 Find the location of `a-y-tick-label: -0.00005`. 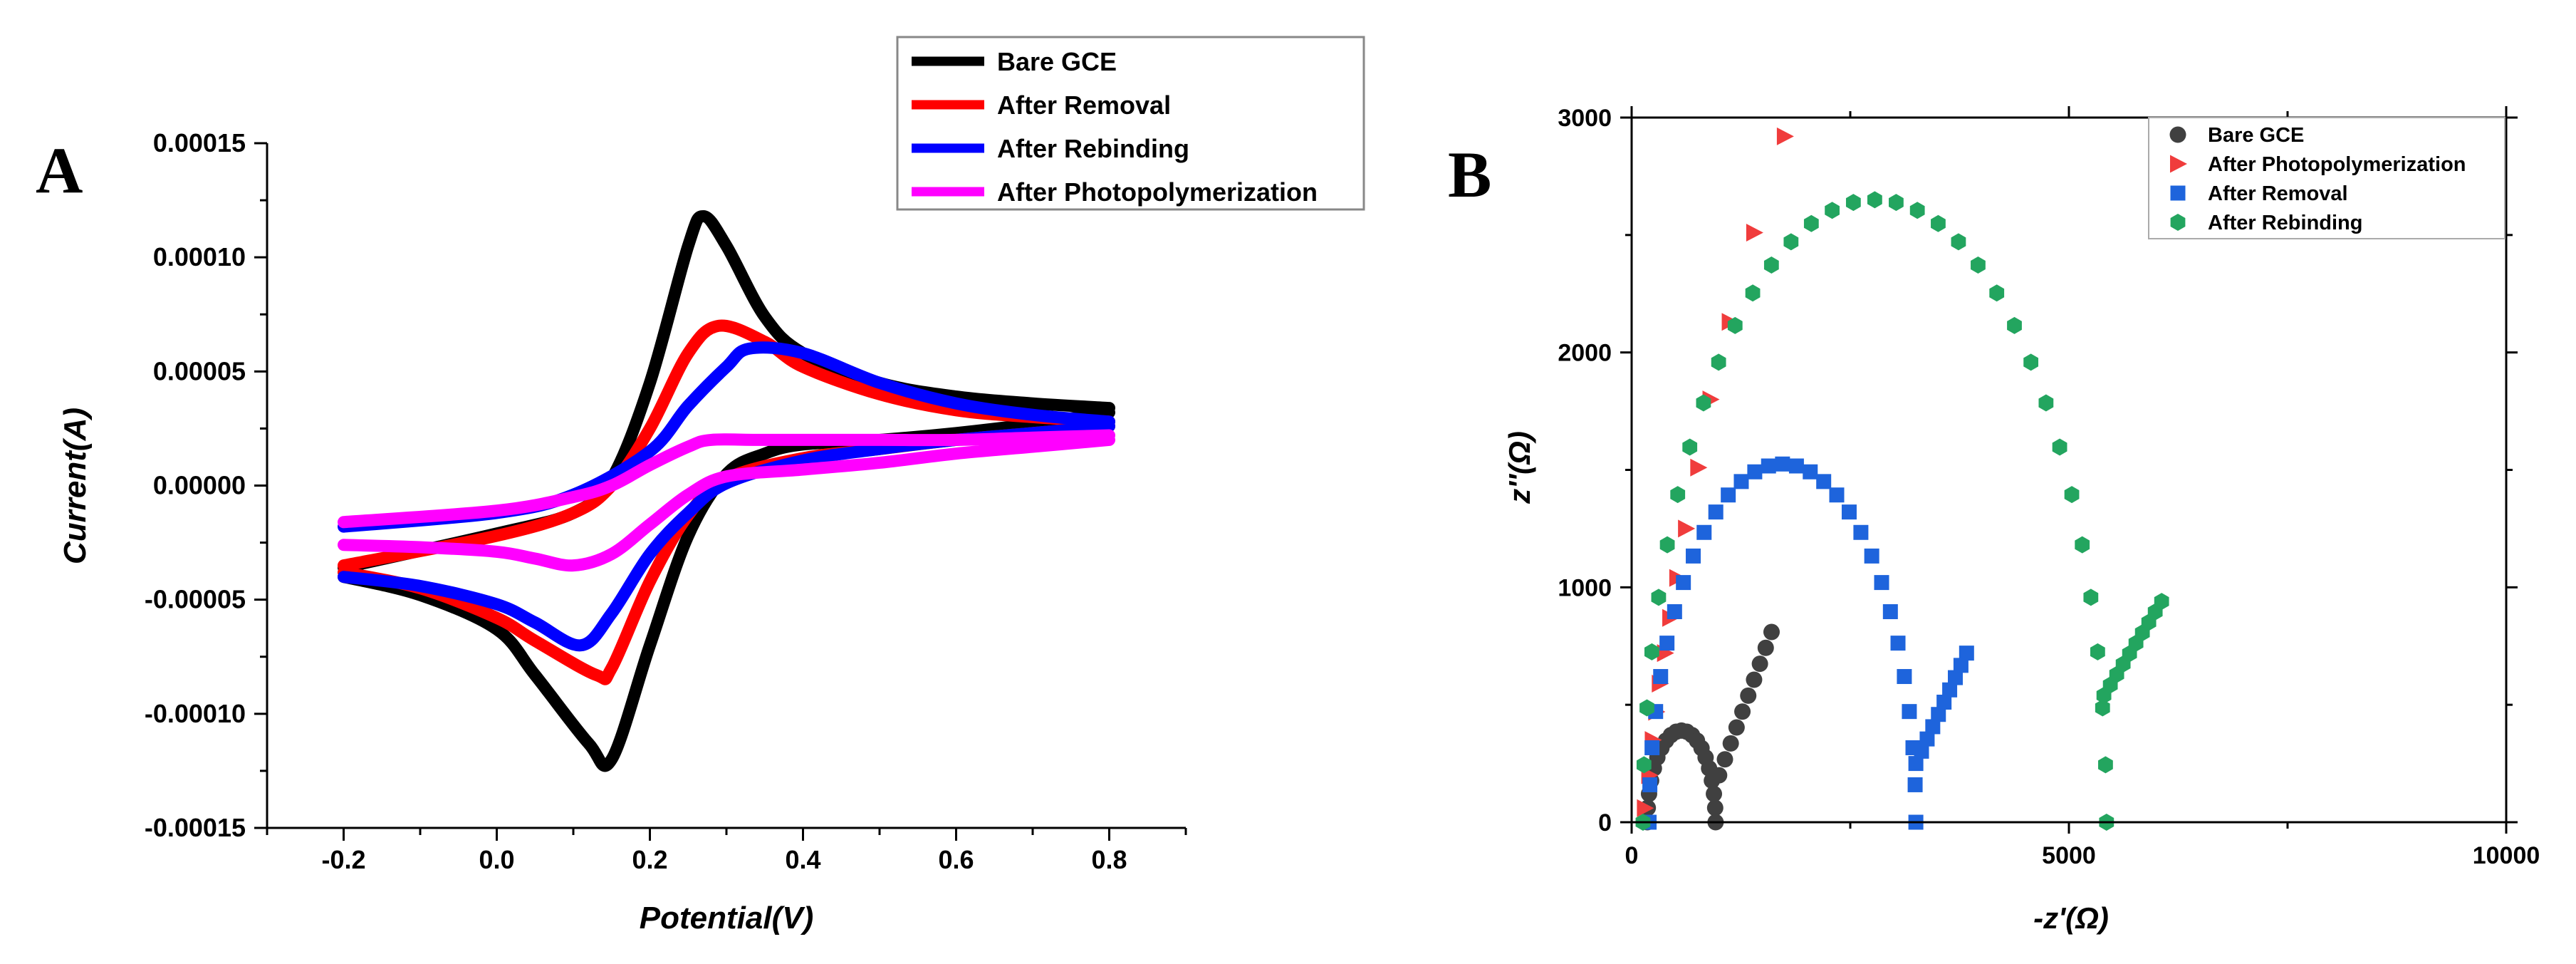

a-y-tick-label: -0.00005 is located at coordinates (195, 599).